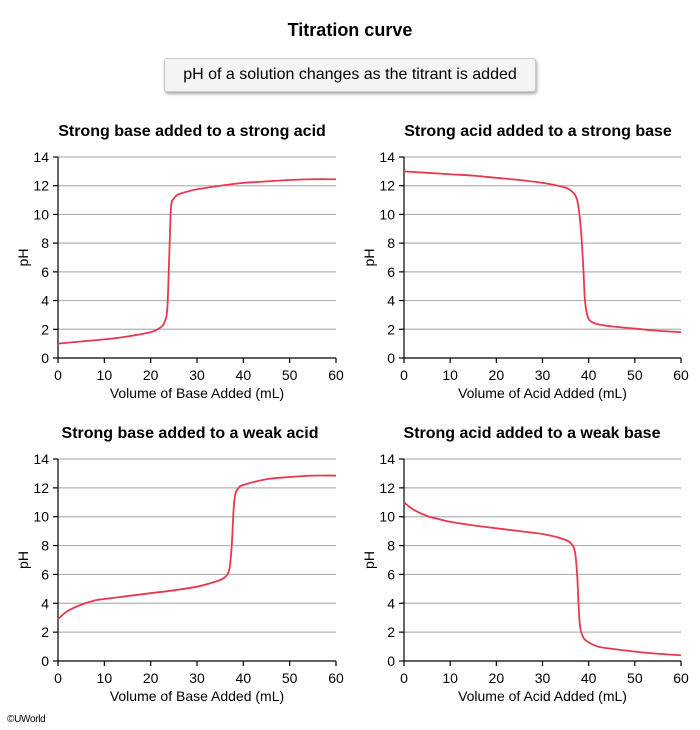  Describe the element at coordinates (192, 131) in the screenshot. I see `chart-title: Strong base added to a strong acid` at that location.